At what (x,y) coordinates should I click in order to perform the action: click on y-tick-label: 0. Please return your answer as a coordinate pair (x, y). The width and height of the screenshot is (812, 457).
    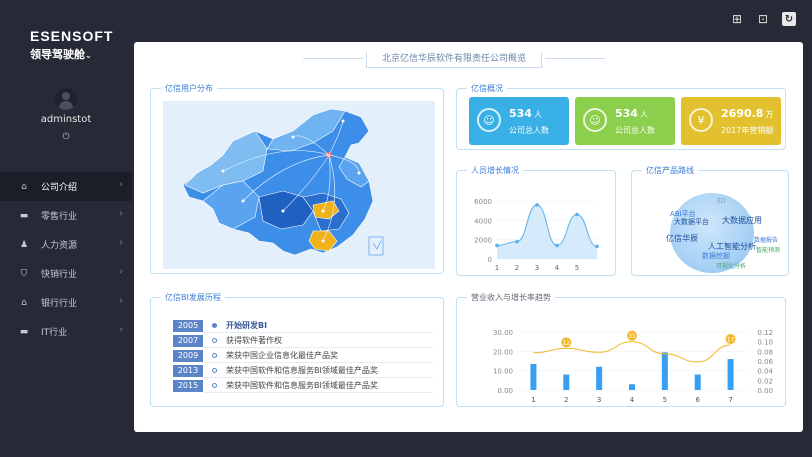
    Looking at the image, I should click on (490, 260).